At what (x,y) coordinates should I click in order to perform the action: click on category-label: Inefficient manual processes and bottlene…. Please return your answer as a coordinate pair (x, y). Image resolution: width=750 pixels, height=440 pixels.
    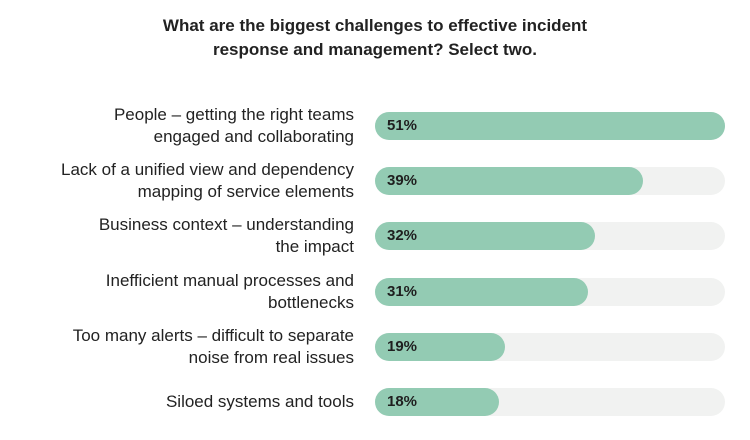
    Looking at the image, I should click on (177, 292).